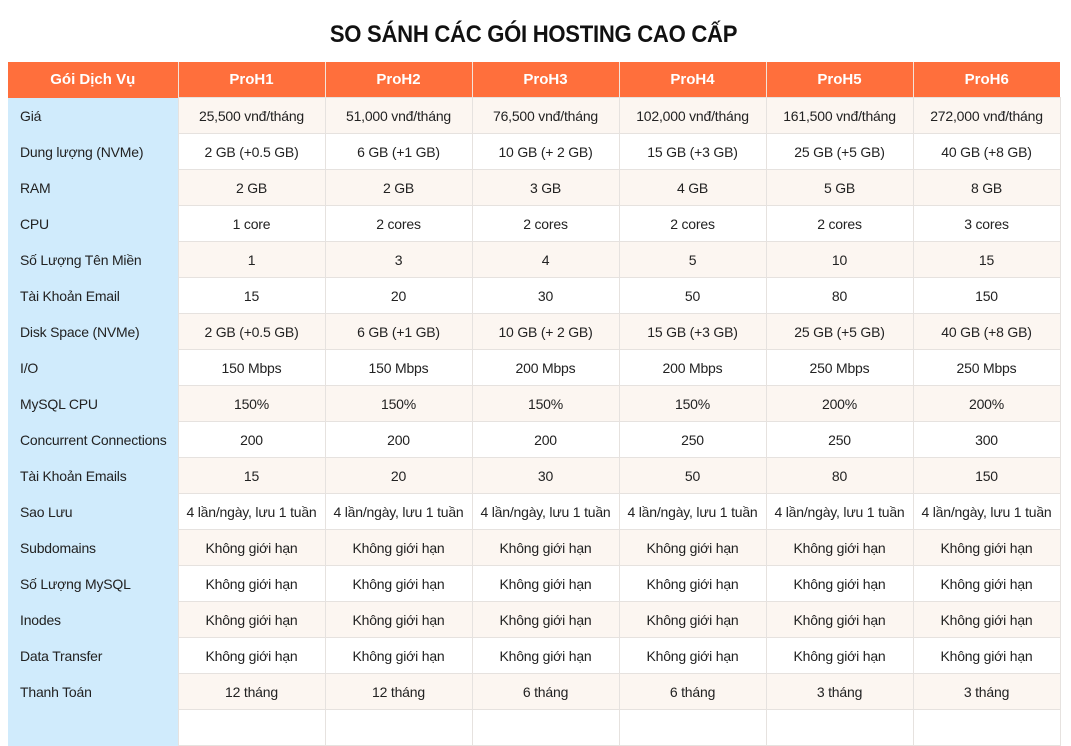 The image size is (1071, 746). I want to click on cell-proh1: 200, so click(251, 439).